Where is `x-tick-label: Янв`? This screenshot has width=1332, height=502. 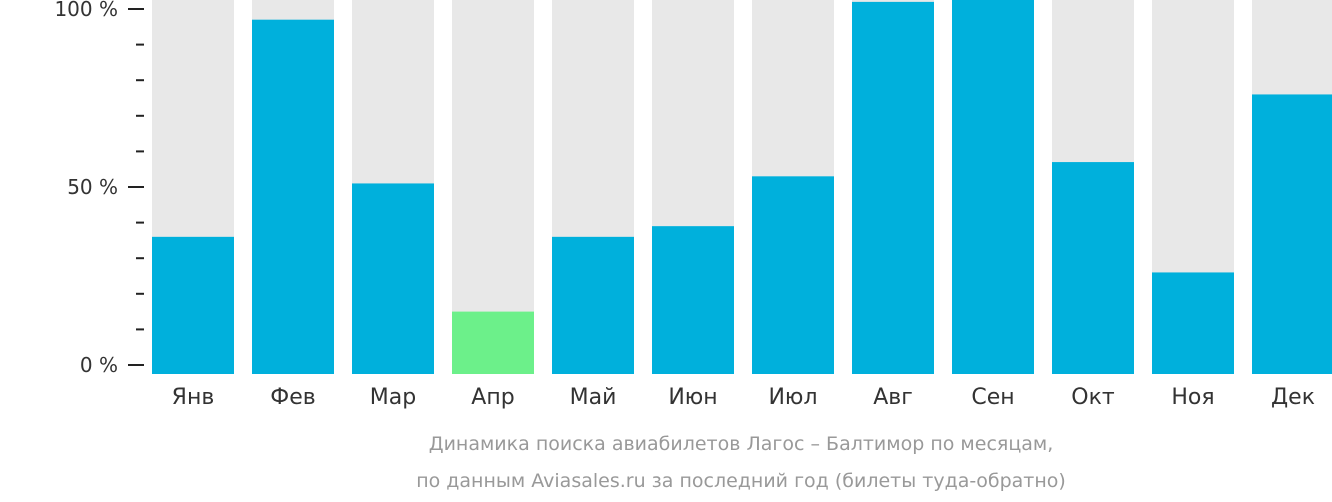 x-tick-label: Янв is located at coordinates (193, 397).